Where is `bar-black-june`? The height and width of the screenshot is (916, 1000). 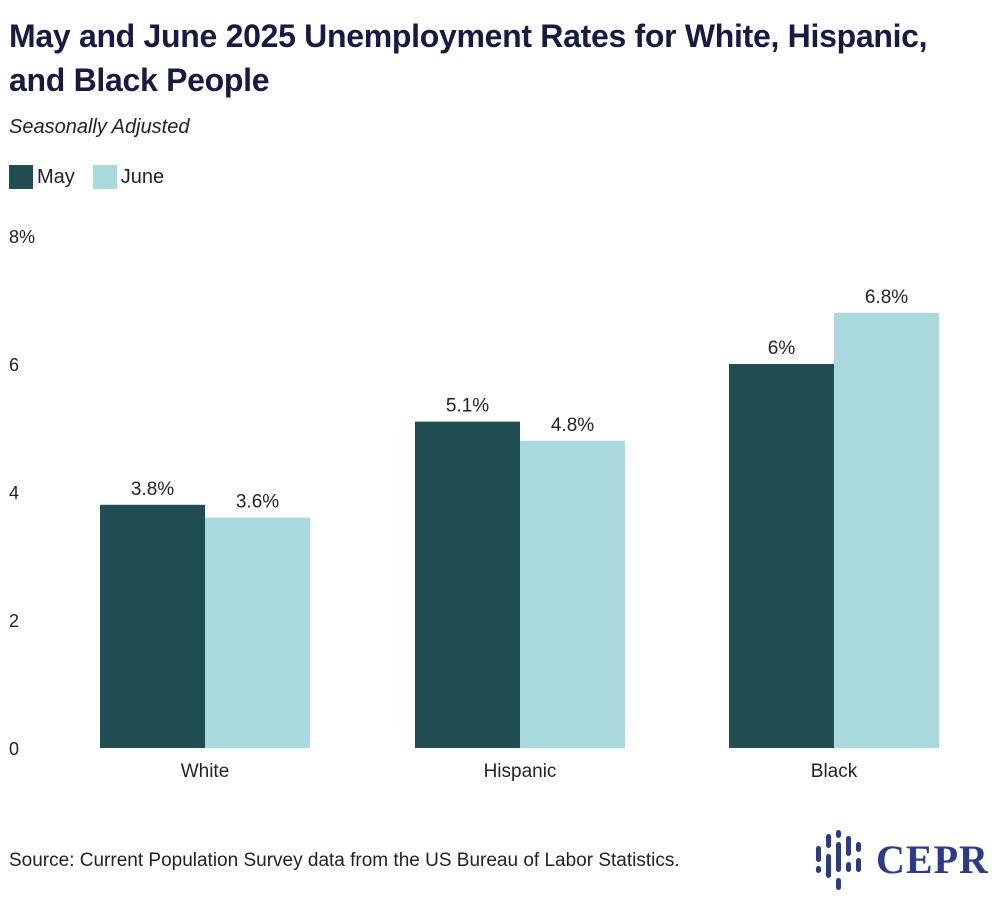
bar-black-june is located at coordinates (886, 530).